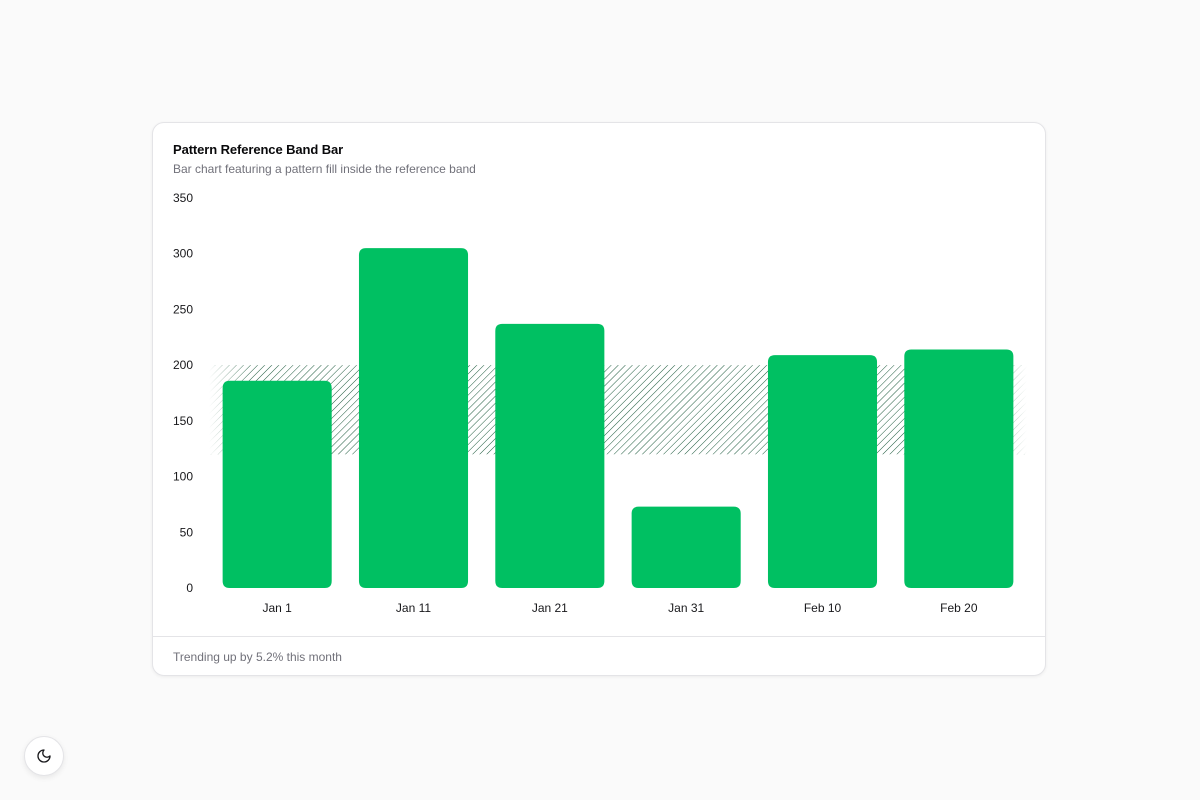 Image resolution: width=1200 pixels, height=800 pixels. I want to click on x-tick-label: Jan 1, so click(277, 608).